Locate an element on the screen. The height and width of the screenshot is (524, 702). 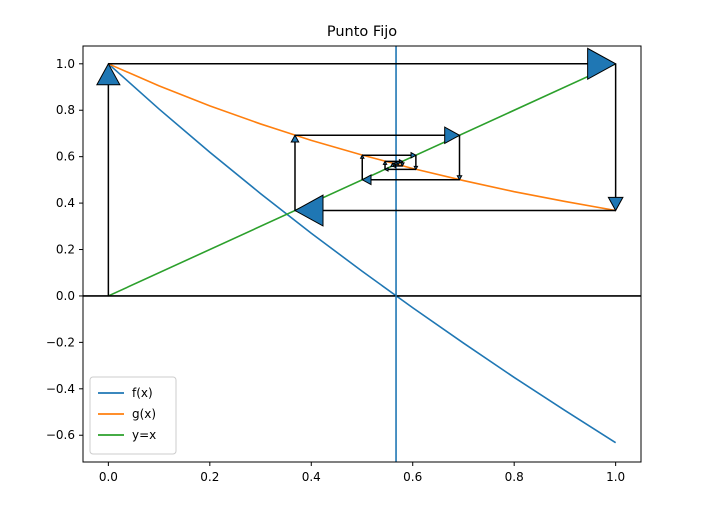
x-tick-label: 0.8 is located at coordinates (514, 477).